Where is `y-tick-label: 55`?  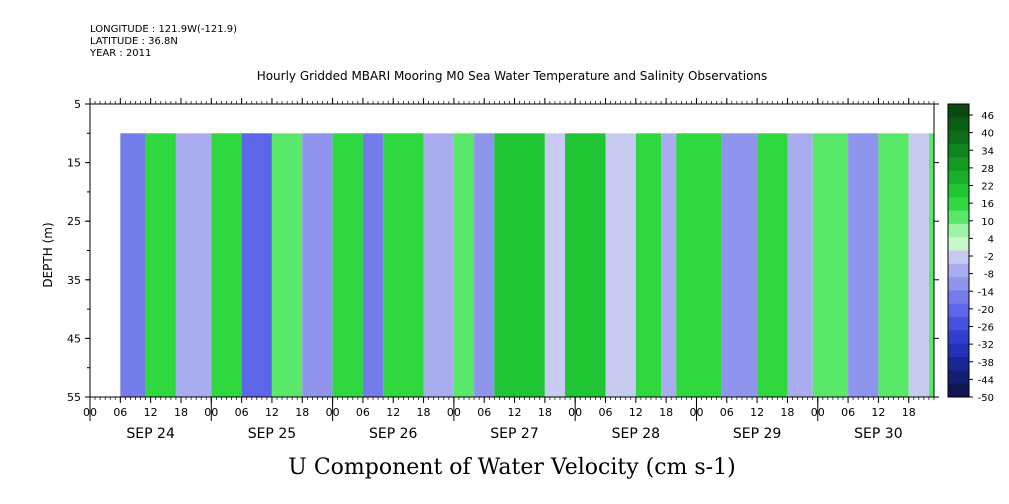 y-tick-label: 55 is located at coordinates (74, 397).